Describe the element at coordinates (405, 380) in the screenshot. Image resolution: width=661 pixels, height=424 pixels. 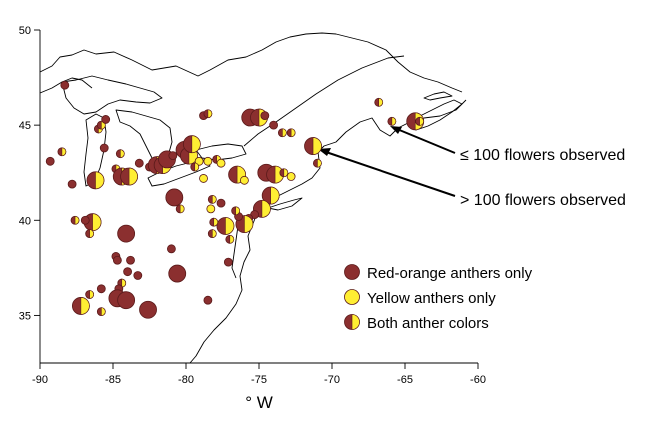
I see `x-tick-label: -65` at that location.